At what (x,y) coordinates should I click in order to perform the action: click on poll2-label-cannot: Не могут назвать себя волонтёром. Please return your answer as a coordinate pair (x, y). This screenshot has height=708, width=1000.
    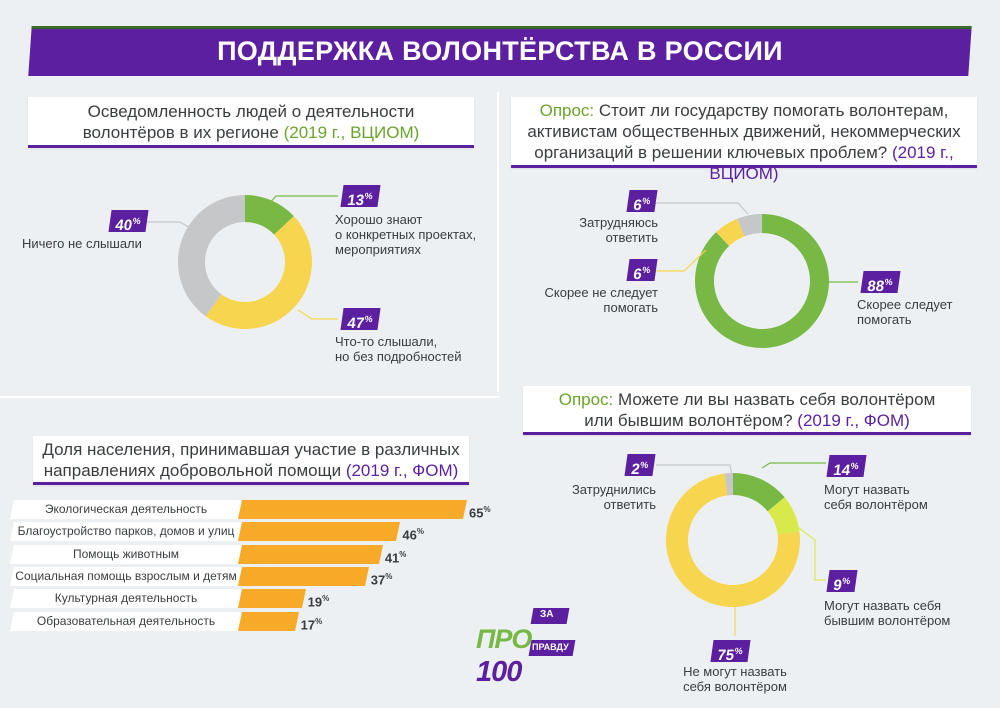
    Looking at the image, I should click on (735, 679).